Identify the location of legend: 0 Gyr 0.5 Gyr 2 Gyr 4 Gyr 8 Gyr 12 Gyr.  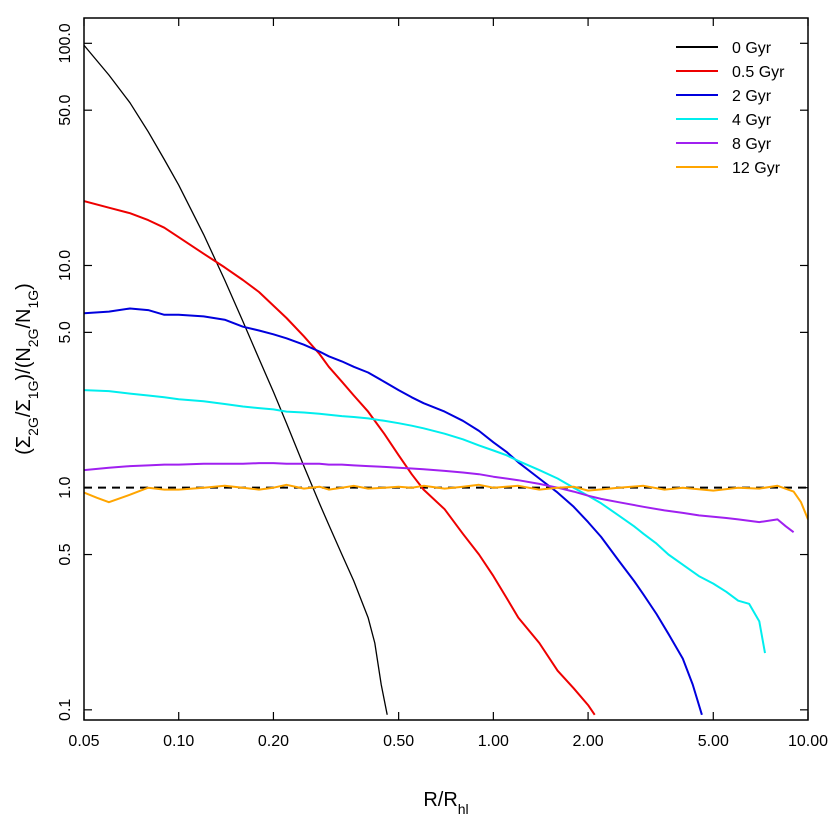
(730, 108).